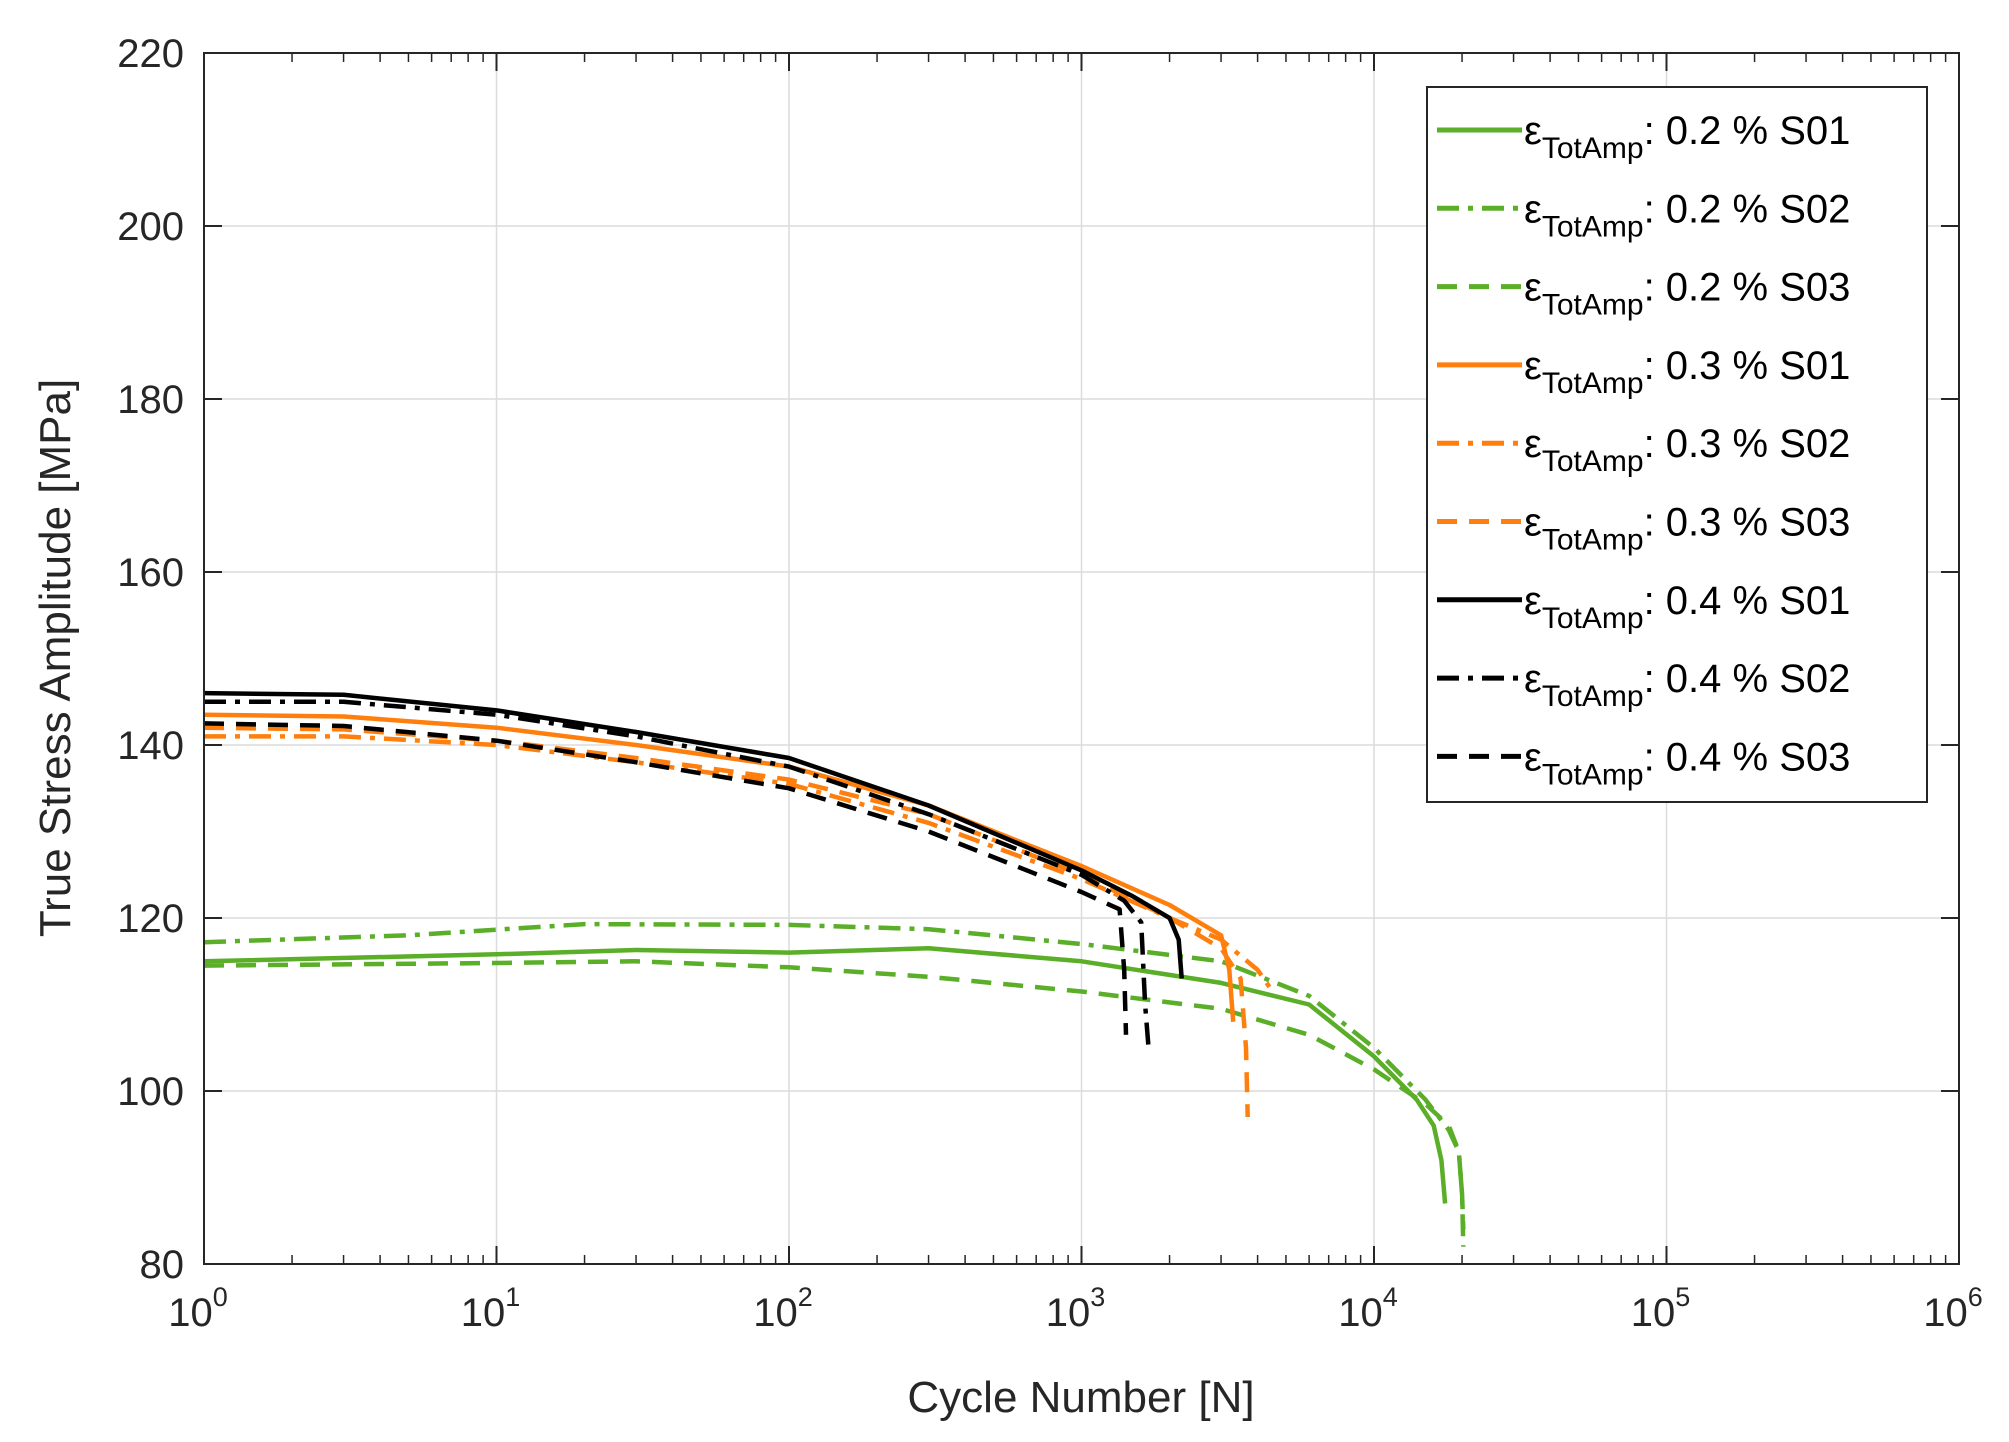  Describe the element at coordinates (1687, 685) in the screenshot. I see `legend-label: εTotAmp: 0.4 % S02` at that location.